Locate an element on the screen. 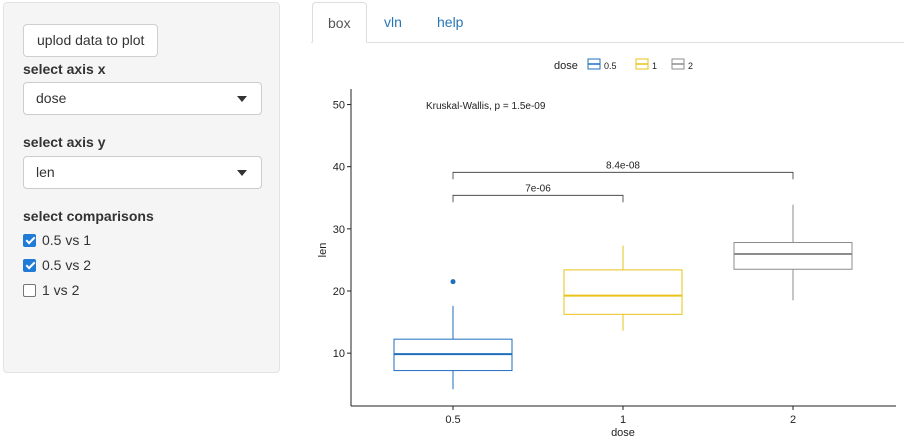 This screenshot has height=441, width=908. x-tick-label: 2 is located at coordinates (793, 420).